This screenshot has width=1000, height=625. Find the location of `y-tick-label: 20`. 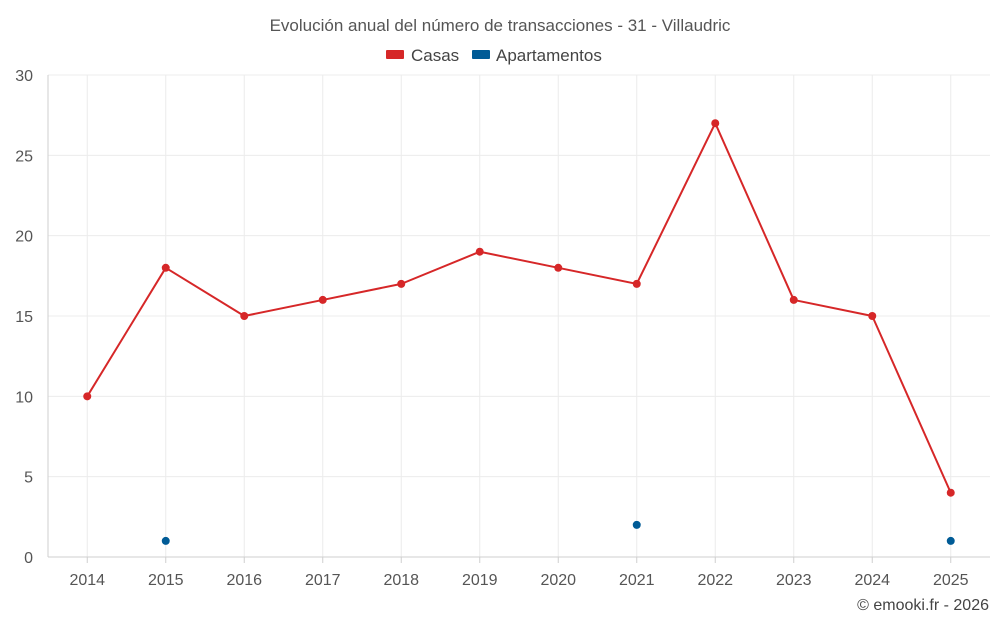

y-tick-label: 20 is located at coordinates (24, 237).